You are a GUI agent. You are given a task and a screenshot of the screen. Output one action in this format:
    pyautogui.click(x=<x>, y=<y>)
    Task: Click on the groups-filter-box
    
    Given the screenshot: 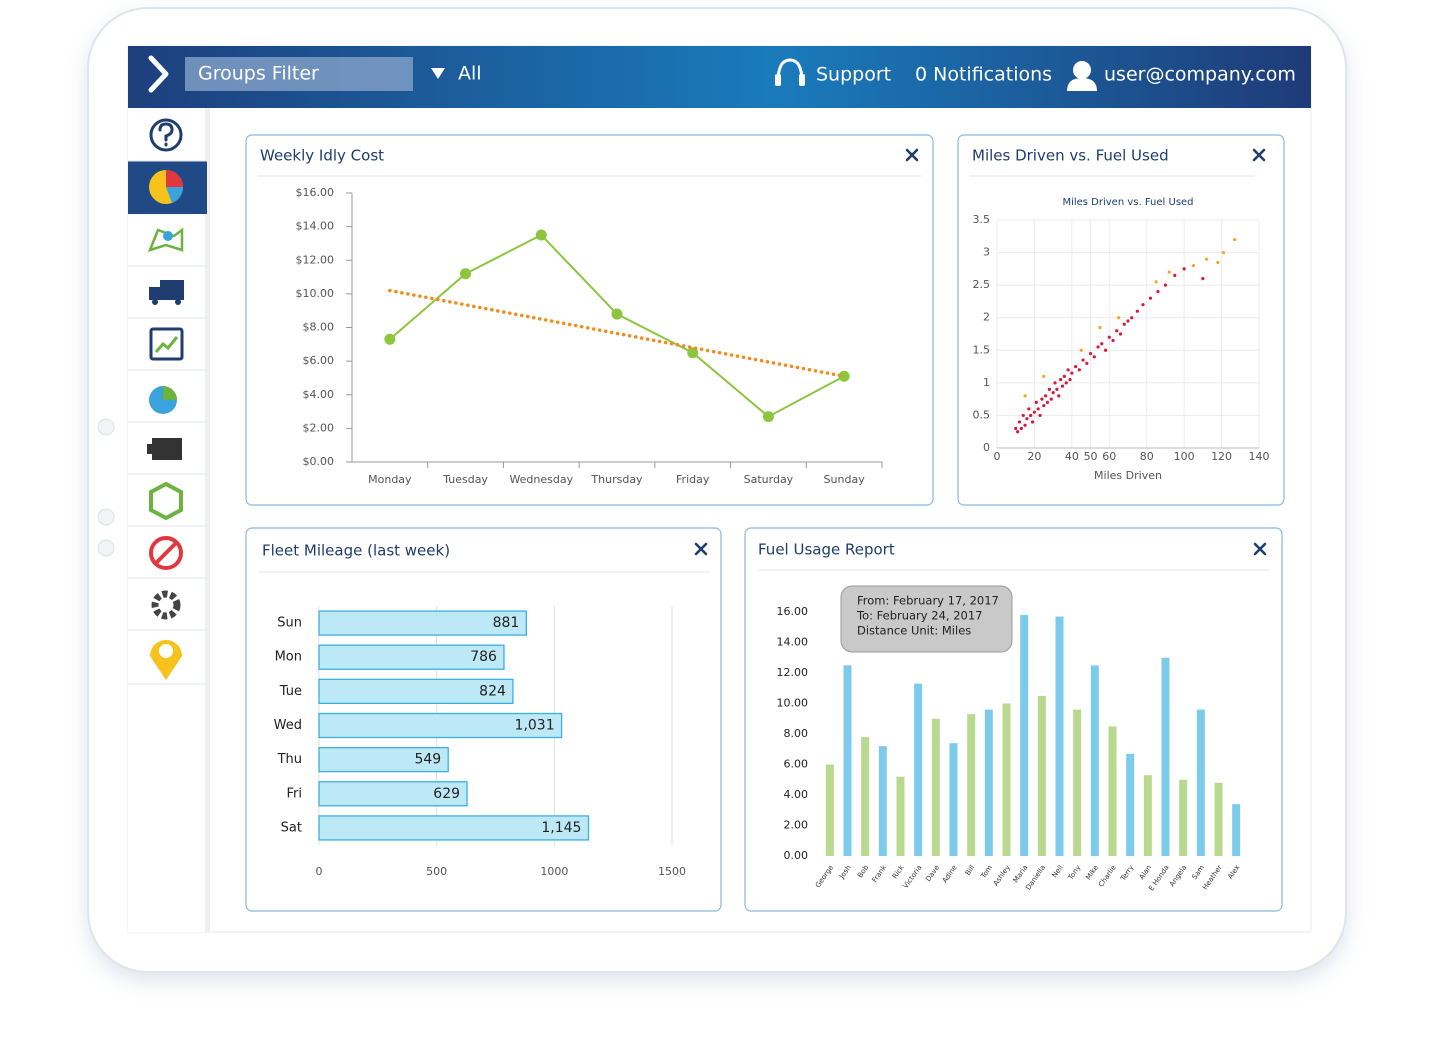 What is the action you would take?
    pyautogui.click(x=299, y=74)
    